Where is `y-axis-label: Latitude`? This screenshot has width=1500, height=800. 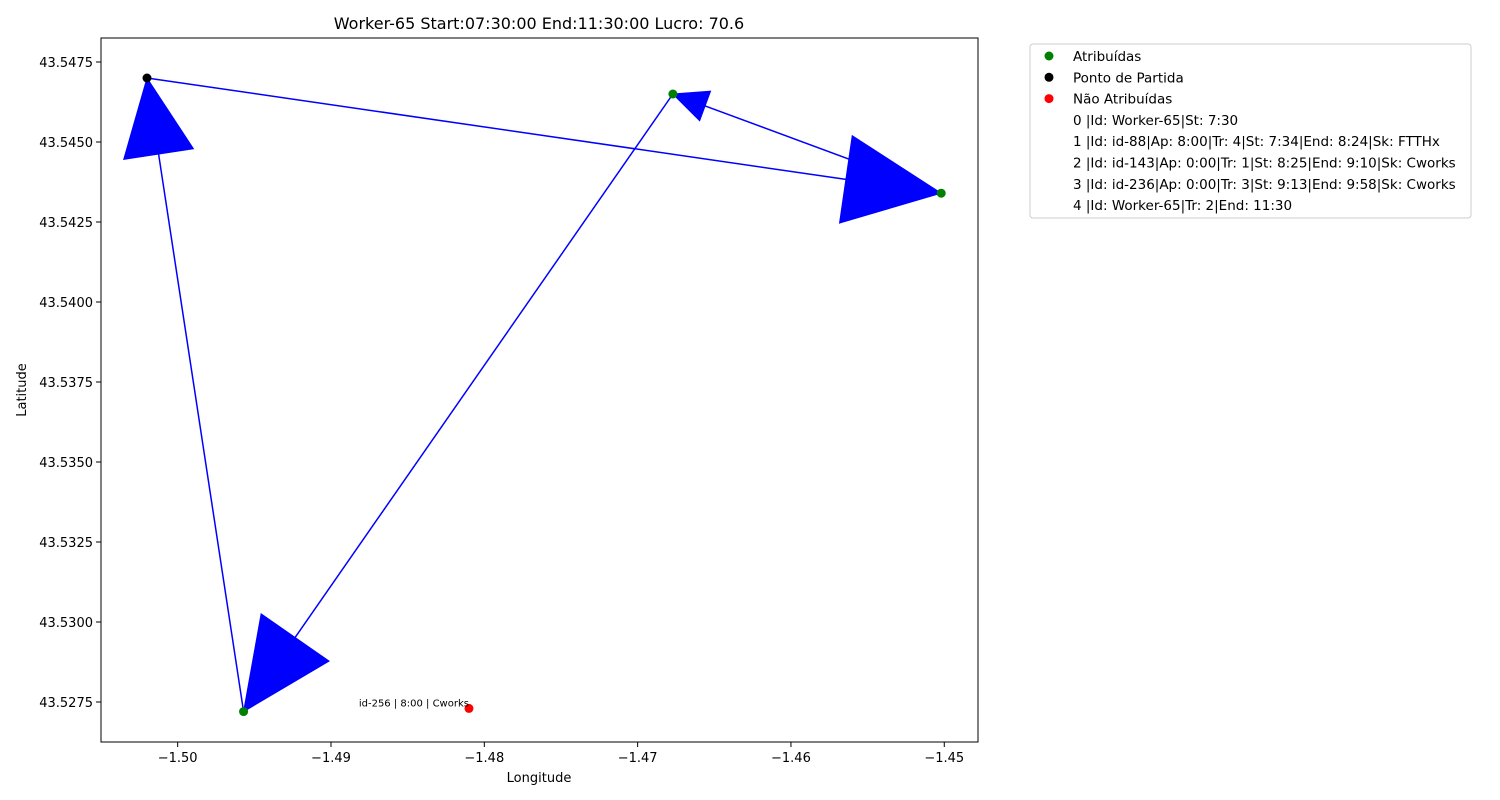 y-axis-label: Latitude is located at coordinates (22, 390).